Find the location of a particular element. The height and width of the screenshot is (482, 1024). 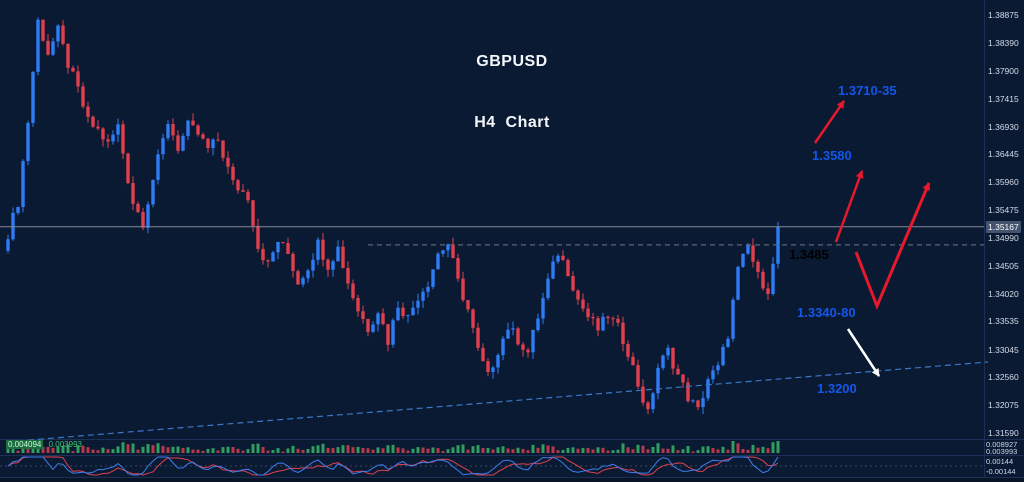

projection-v-arrow-1.3340-80 is located at coordinates (892, 246).